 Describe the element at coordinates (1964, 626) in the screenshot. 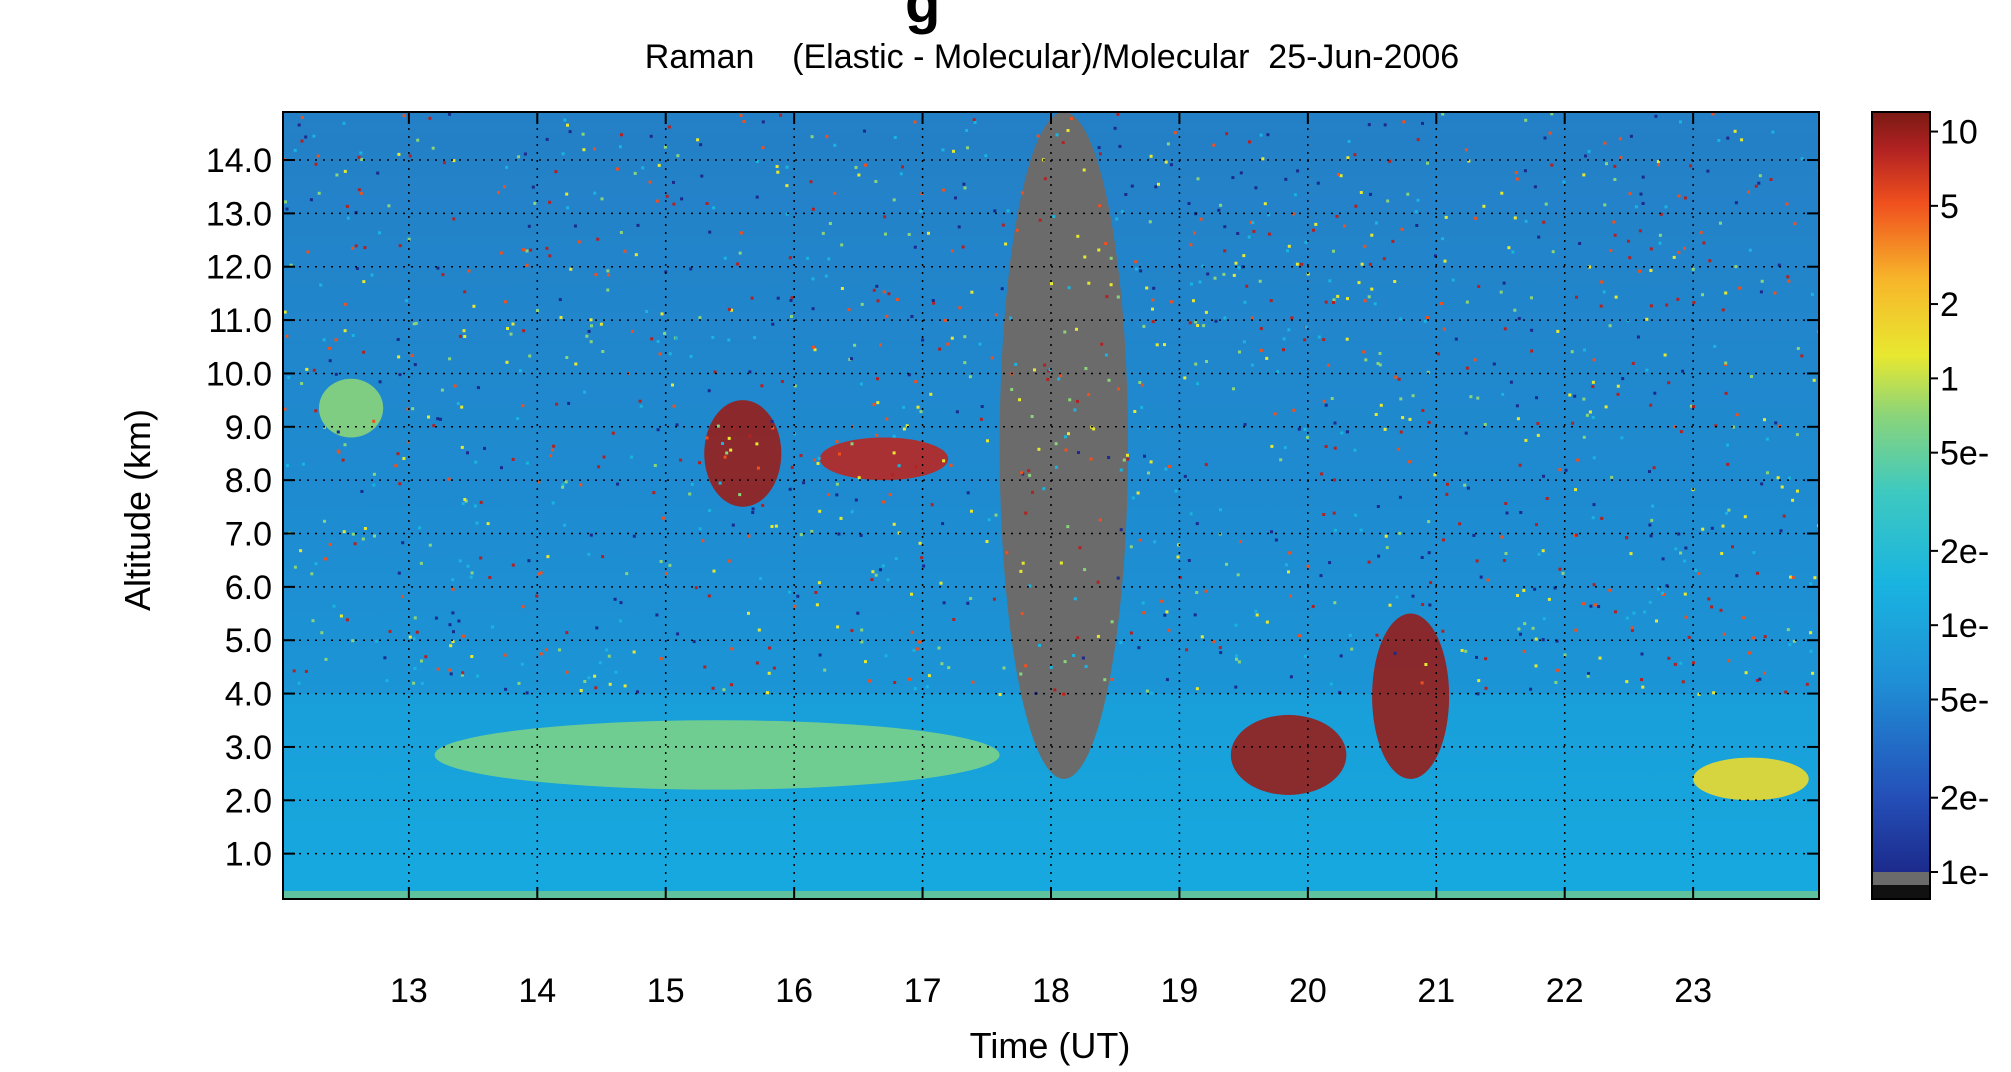

I see `colorbar-tick-label: 1e-` at that location.